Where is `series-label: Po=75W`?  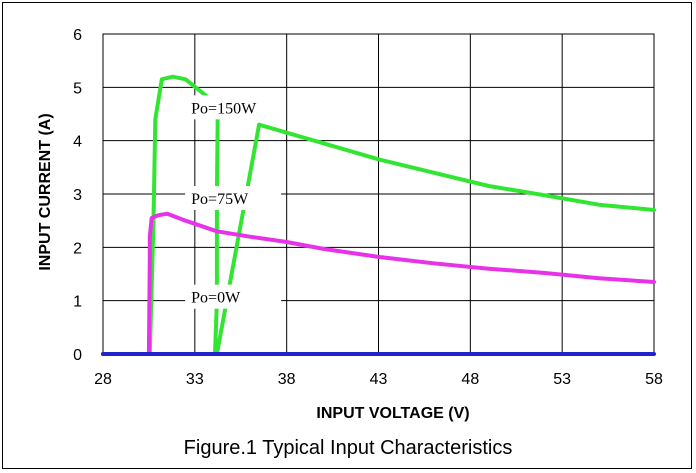
series-label: Po=75W is located at coordinates (220, 199).